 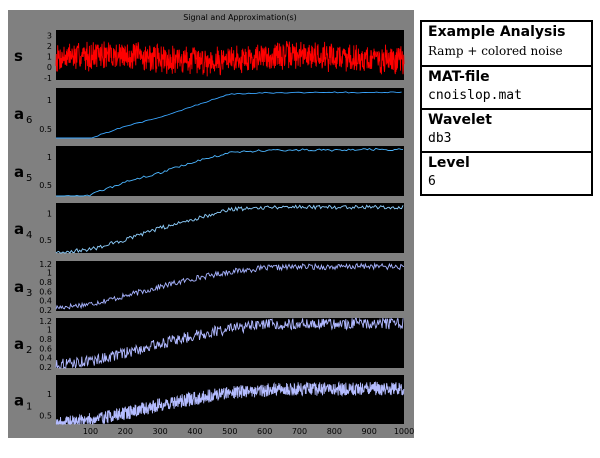 I want to click on y-tick-label-5-0: 1.2, so click(x=45, y=321).